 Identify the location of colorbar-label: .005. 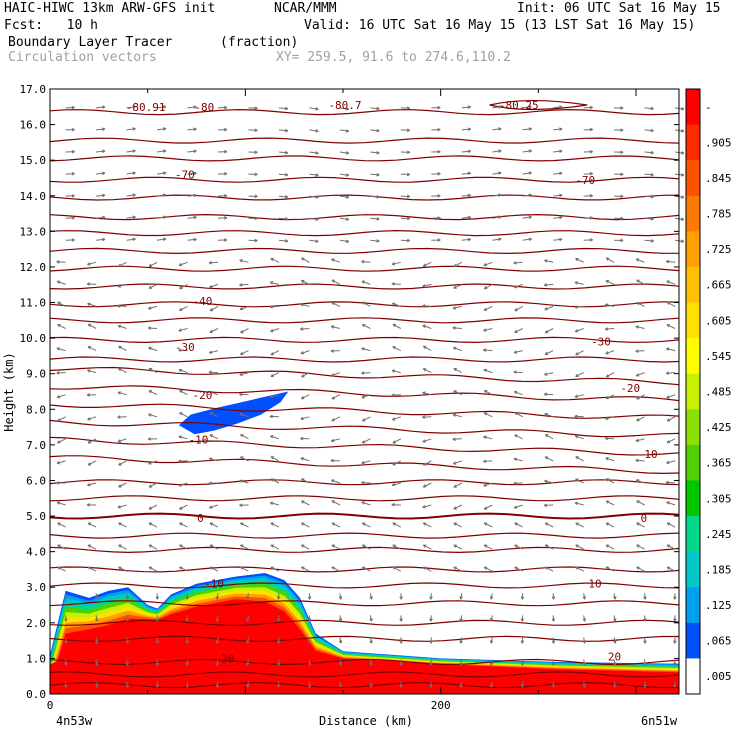
(718, 676).